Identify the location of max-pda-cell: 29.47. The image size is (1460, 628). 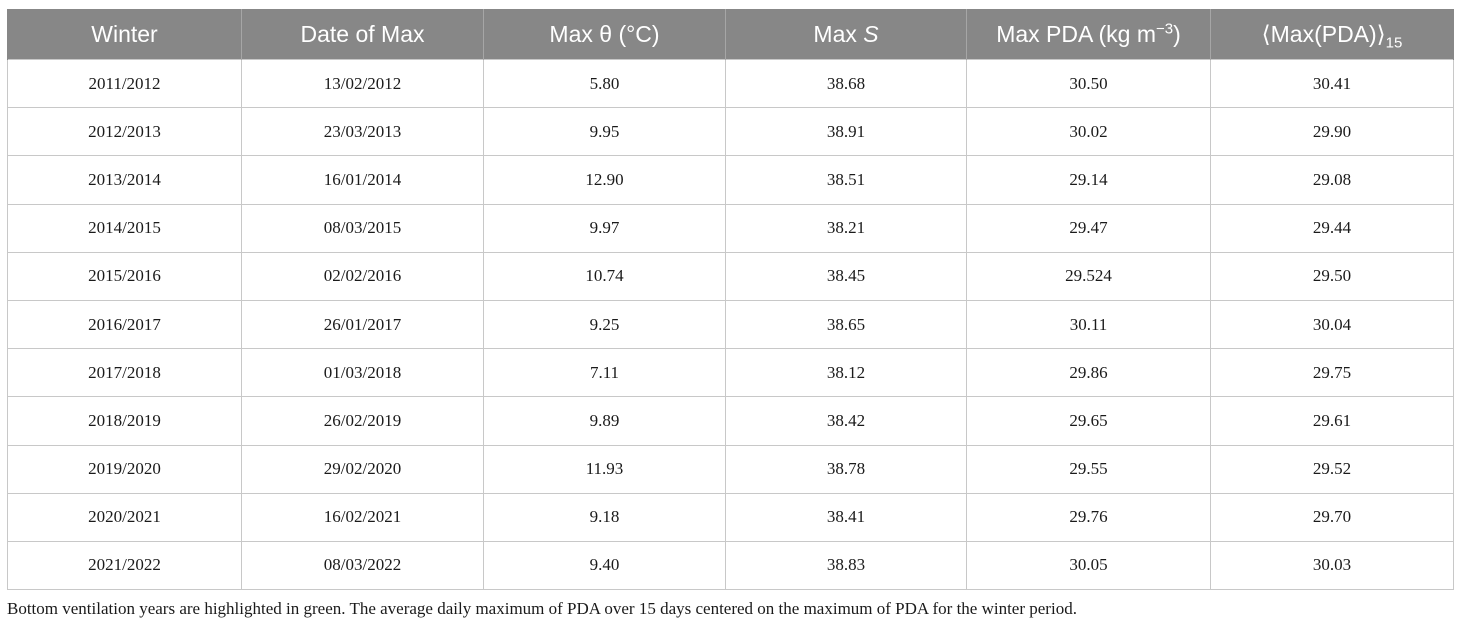
(1088, 228).